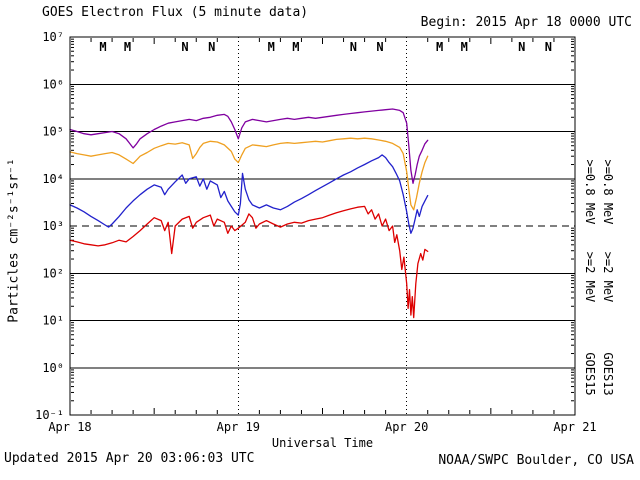  I want to click on legend-label-goes13-e2: >=2 MeV, so click(608, 277).